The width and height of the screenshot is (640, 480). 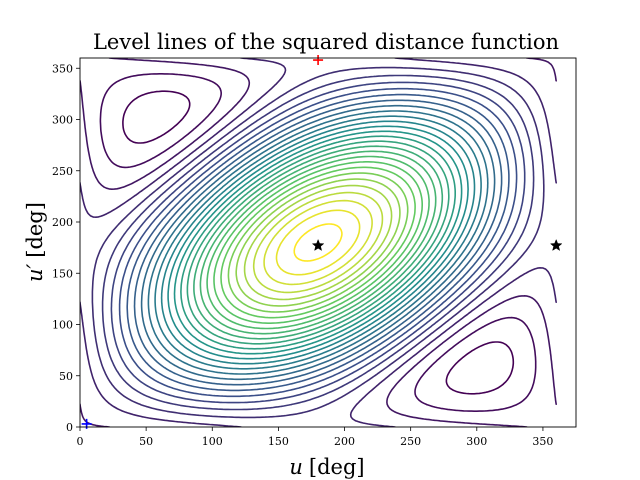 I want to click on y-axis-label: u′ [deg], so click(x=35, y=242).